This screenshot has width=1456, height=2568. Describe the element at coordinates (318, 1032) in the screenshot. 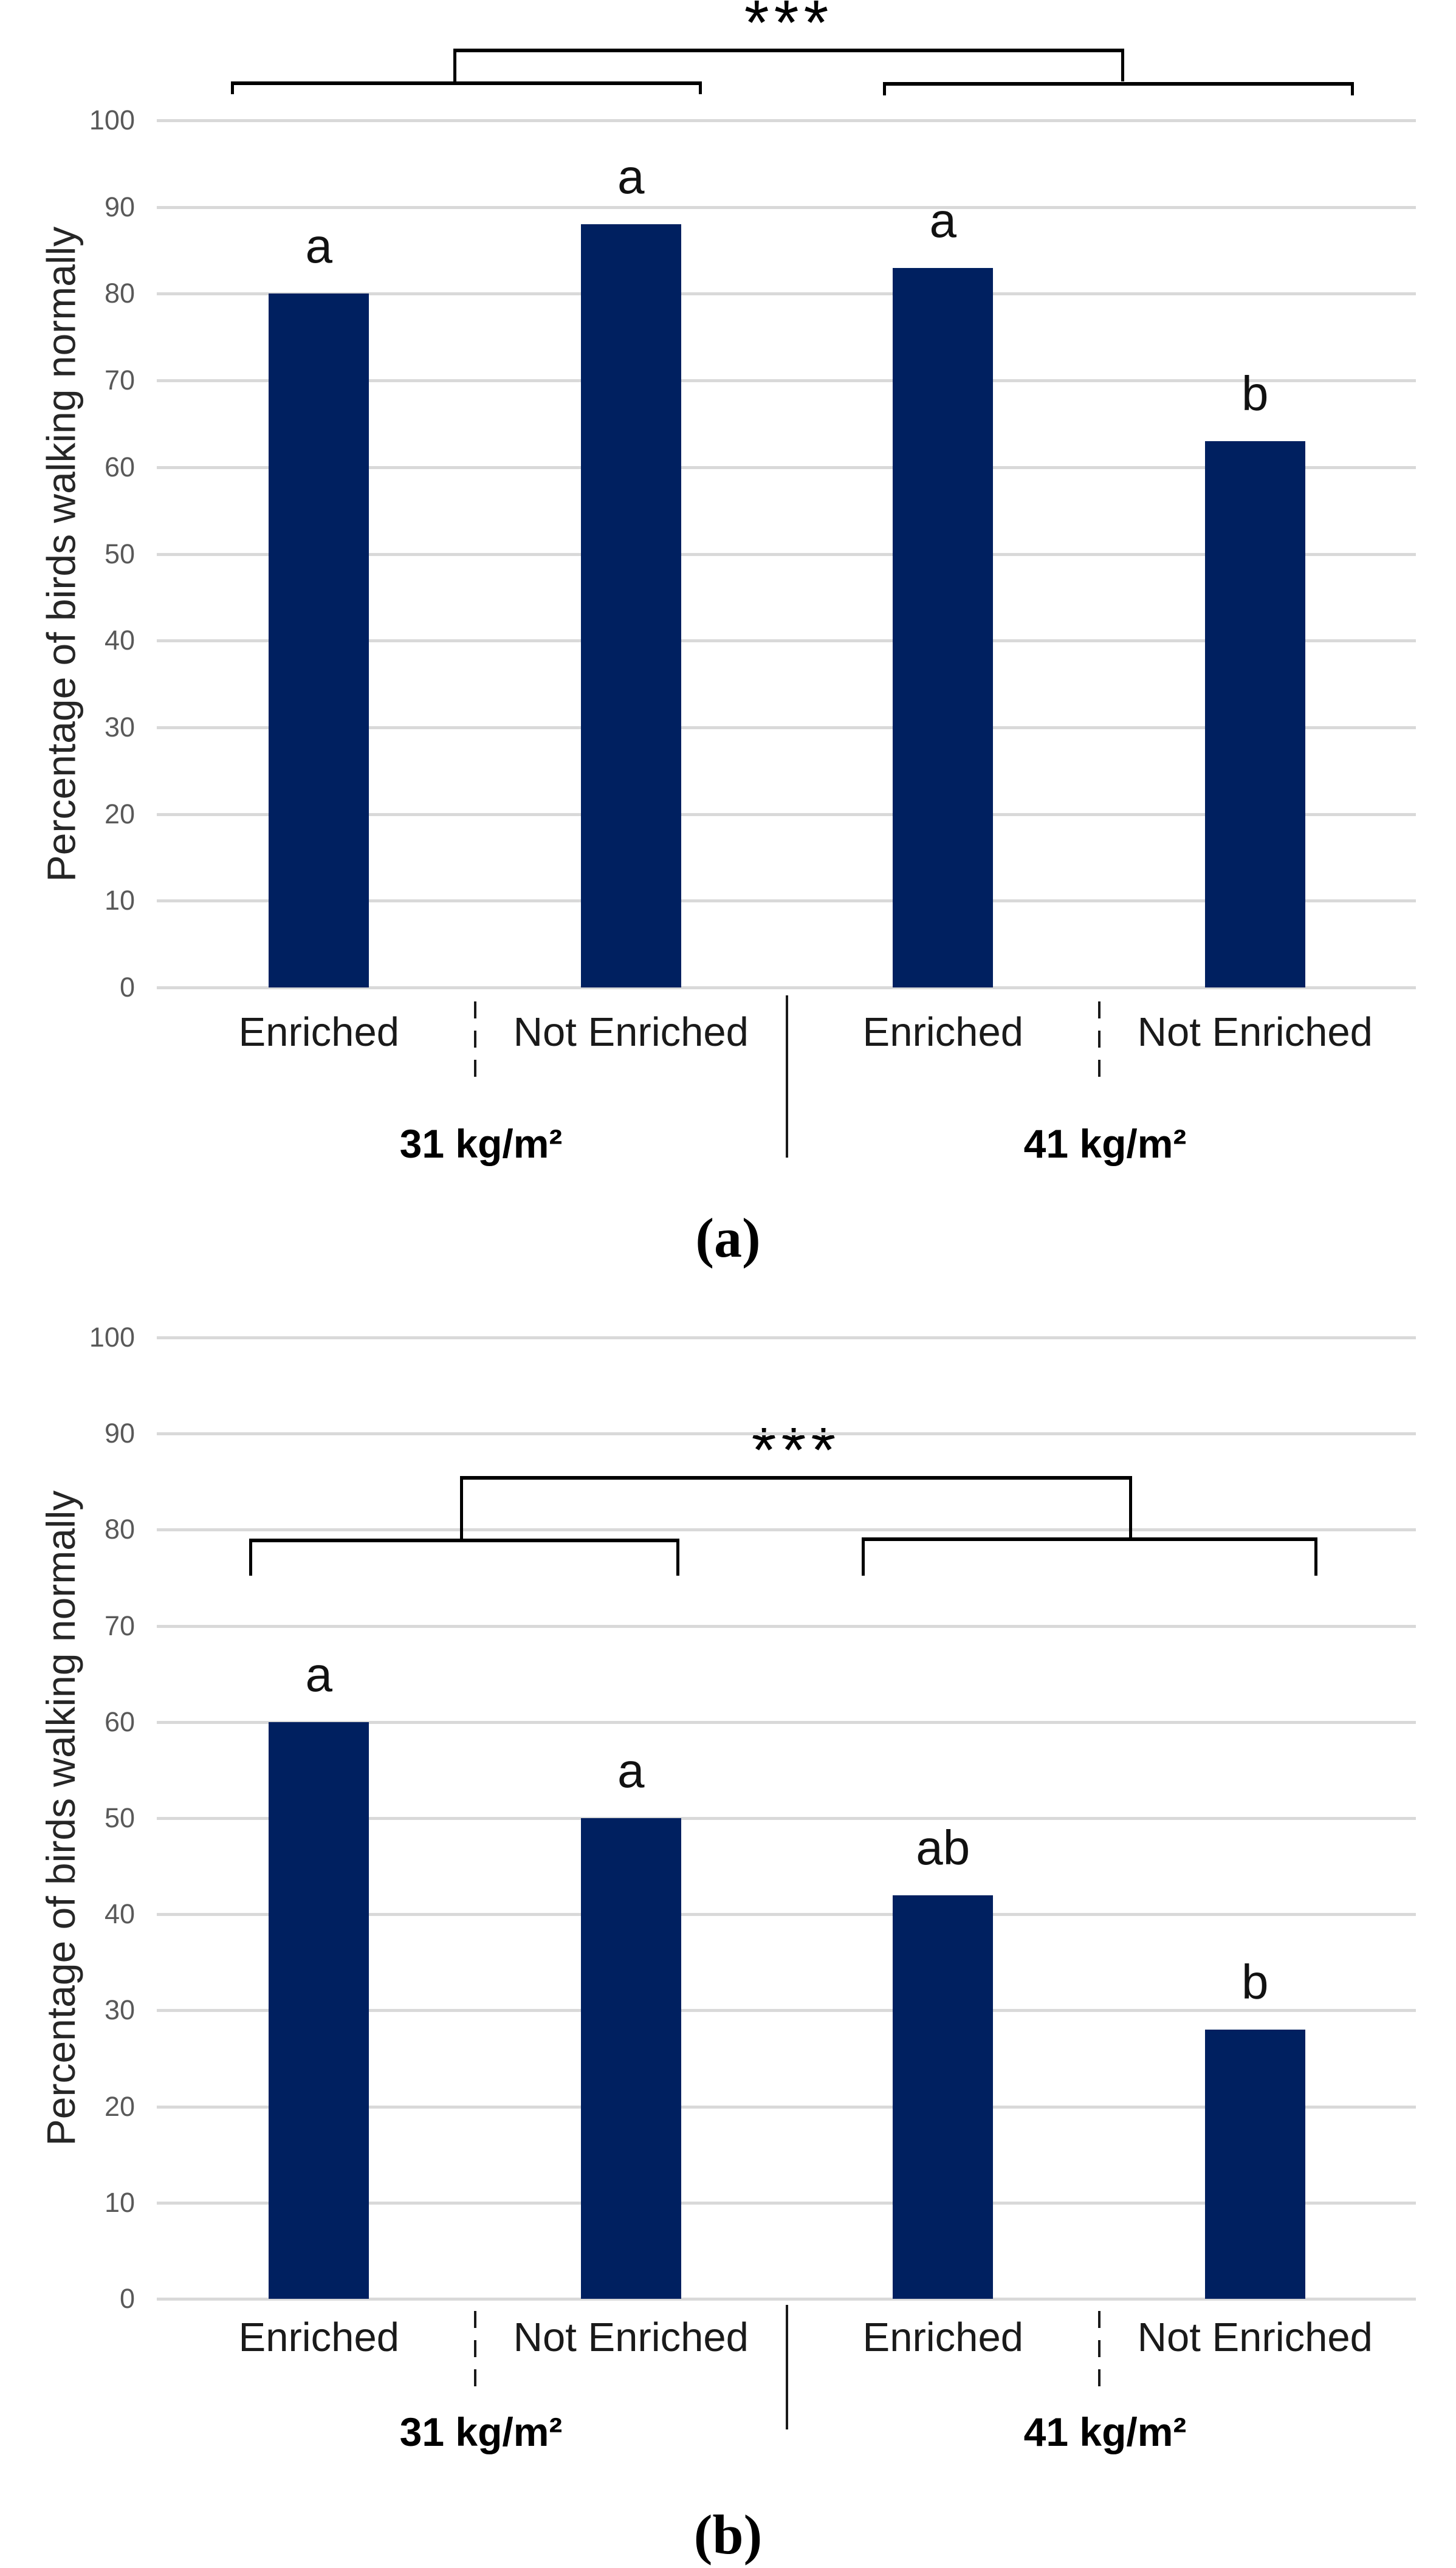

I see `category-label-0: Enriched` at that location.